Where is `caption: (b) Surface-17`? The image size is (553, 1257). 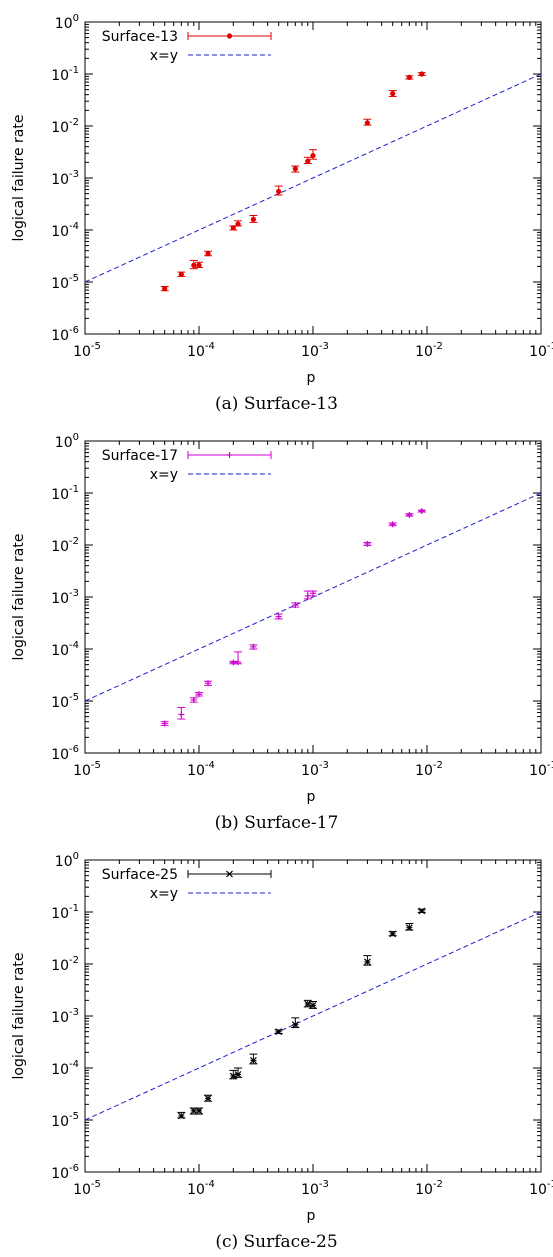 caption: (b) Surface-17 is located at coordinates (276, 823).